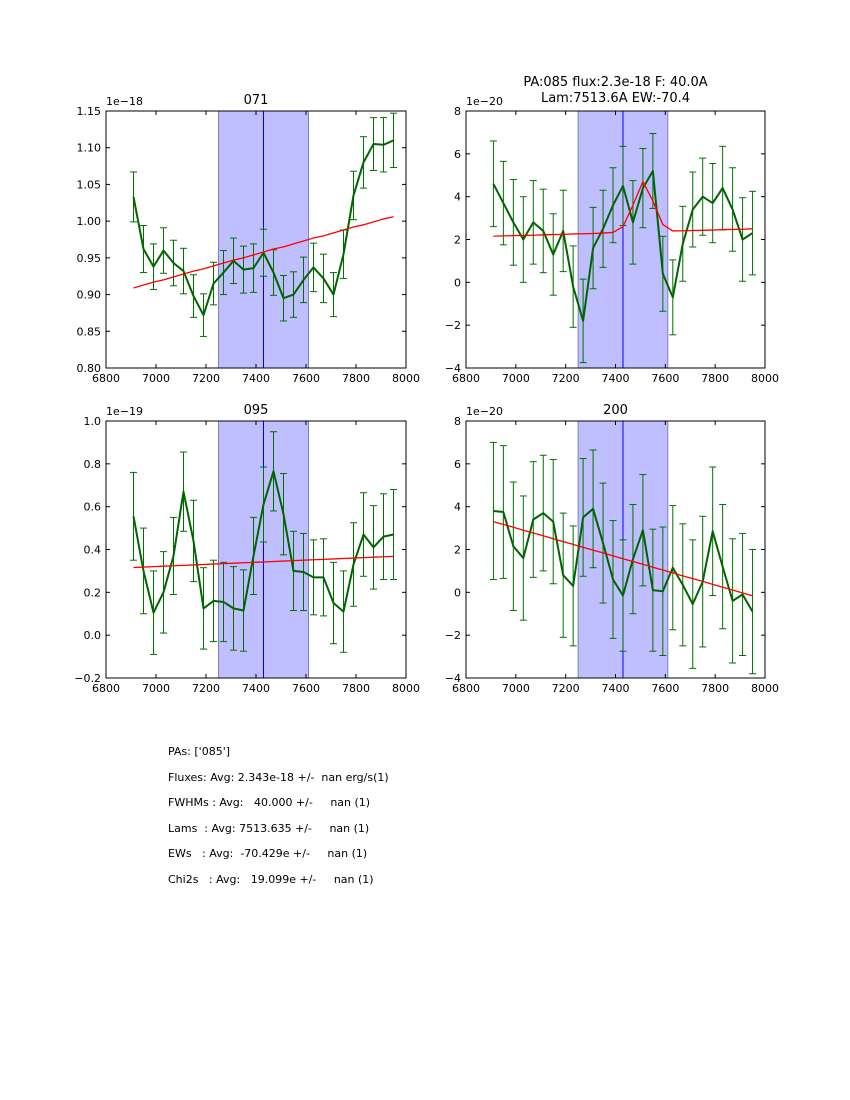 The image size is (850, 1100). What do you see at coordinates (615, 98) in the screenshot?
I see `panel-title: Lam:7513.6A EW:-70.4` at bounding box center [615, 98].